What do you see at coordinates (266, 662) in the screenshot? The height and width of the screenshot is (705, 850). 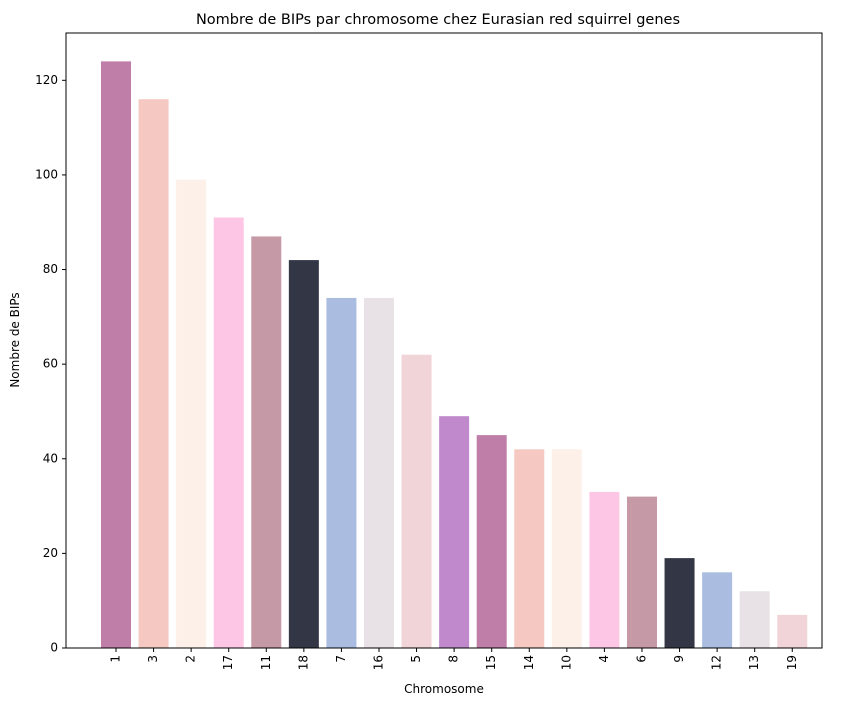 I see `x-tick-label: 11` at bounding box center [266, 662].